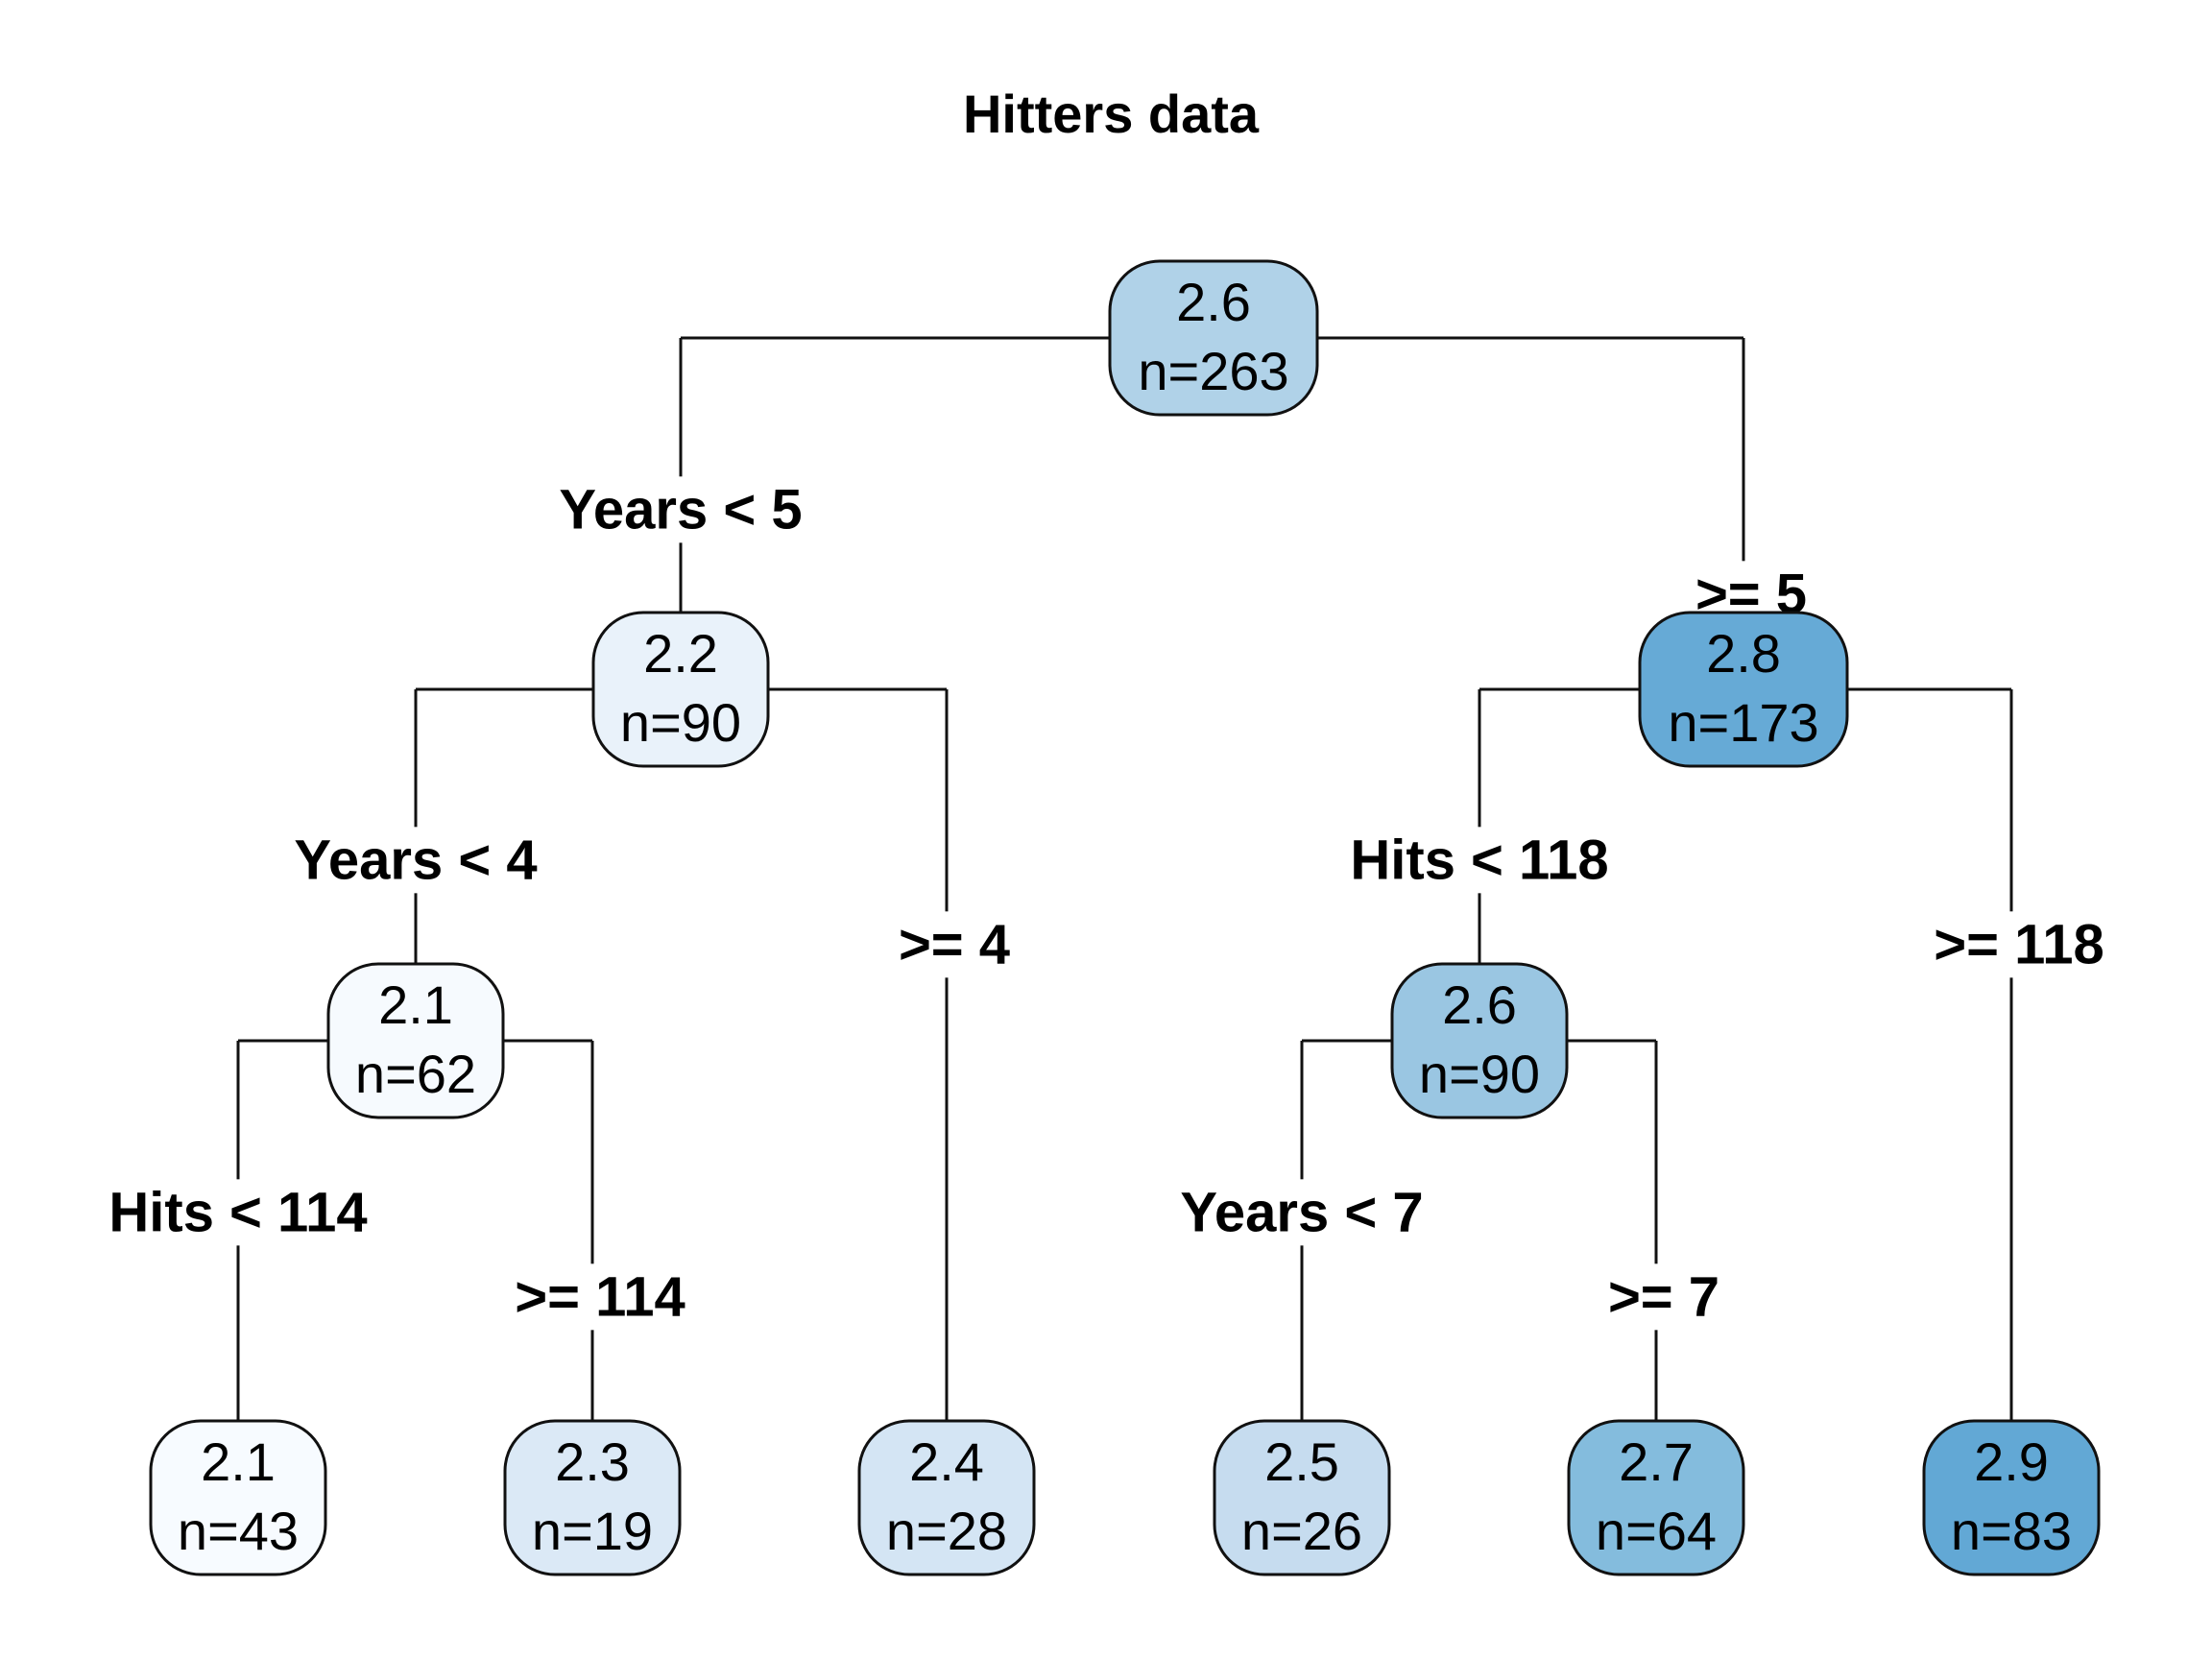  I want to click on tree-node: 2.5 n=26, so click(1302, 1498).